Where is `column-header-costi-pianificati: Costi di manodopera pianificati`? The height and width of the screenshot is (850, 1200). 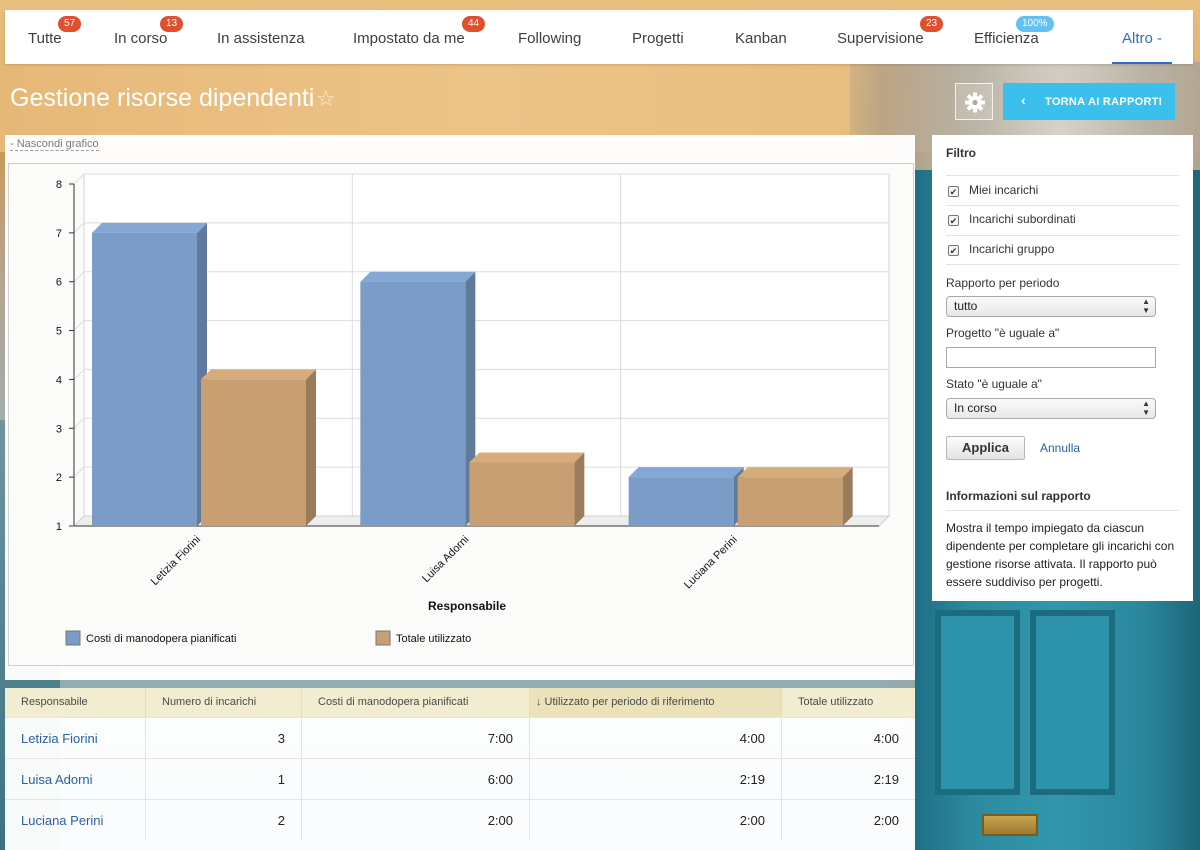 column-header-costi-pianificati: Costi di manodopera pianificati is located at coordinates (416, 702).